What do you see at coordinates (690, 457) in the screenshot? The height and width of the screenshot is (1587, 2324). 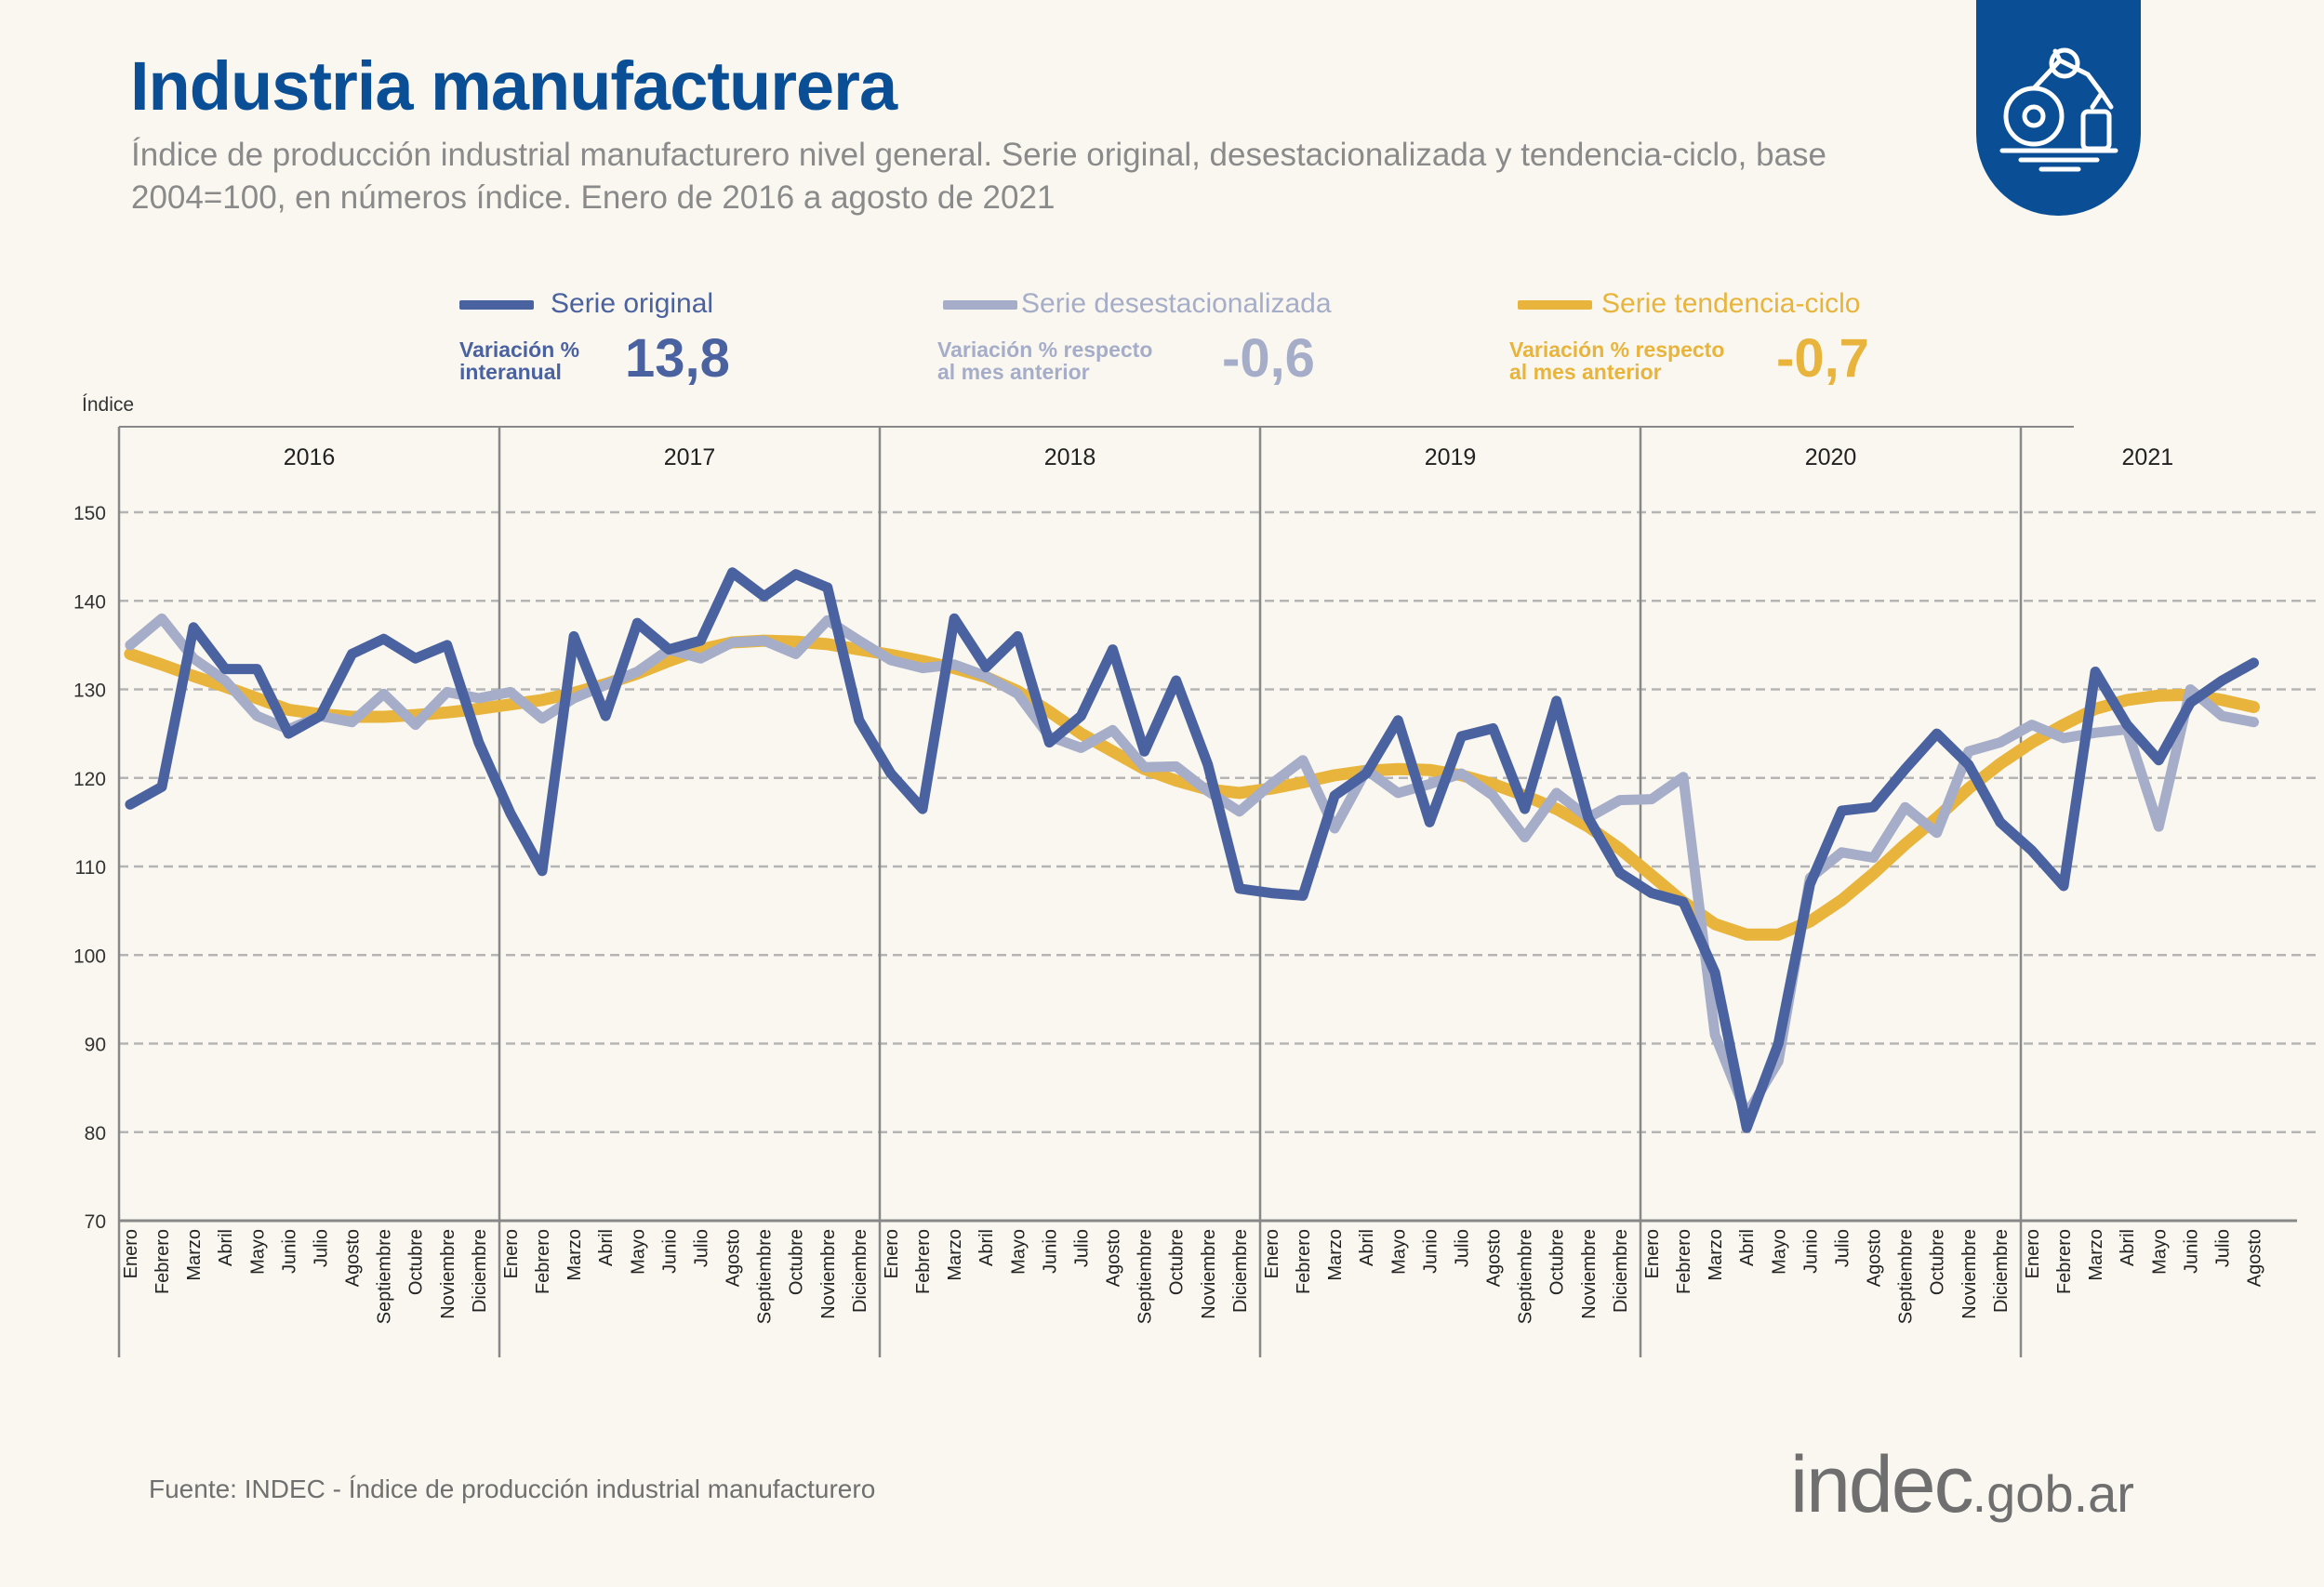 I see `year-label: 2017` at bounding box center [690, 457].